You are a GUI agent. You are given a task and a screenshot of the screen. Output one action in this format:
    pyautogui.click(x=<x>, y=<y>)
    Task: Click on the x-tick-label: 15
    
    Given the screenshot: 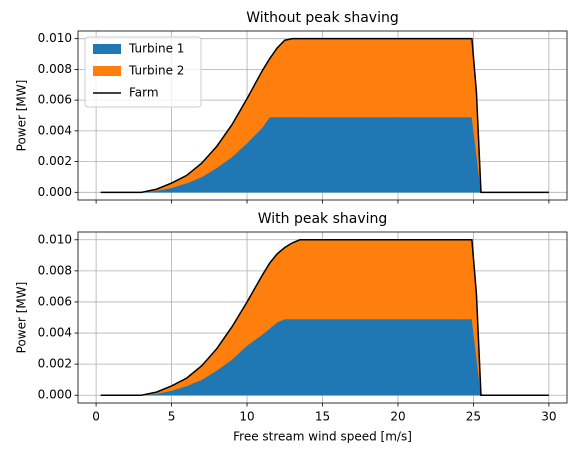 What is the action you would take?
    pyautogui.click(x=322, y=417)
    